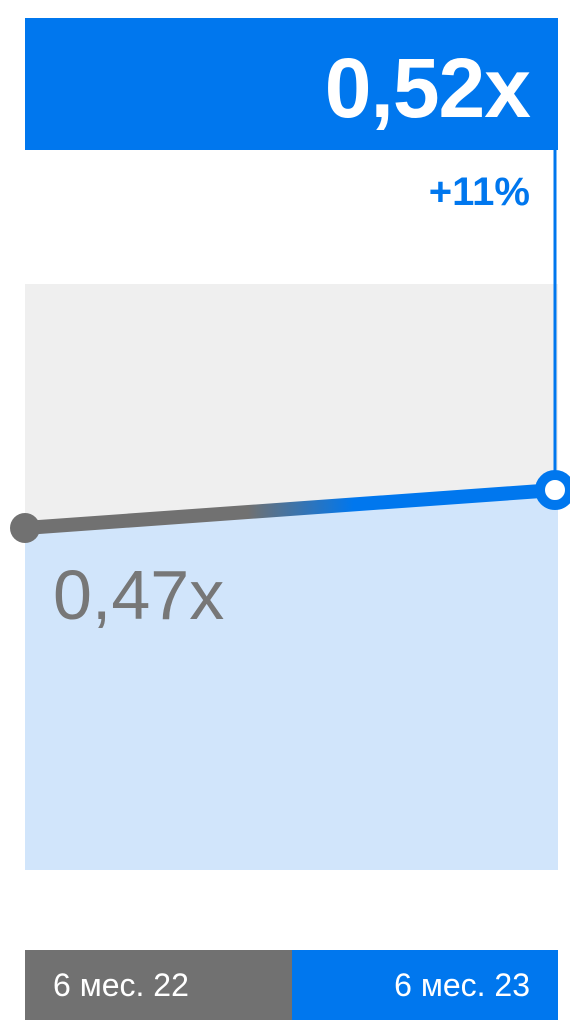 This screenshot has width=570, height=1020. Describe the element at coordinates (479, 192) in the screenshot. I see `change-percent-label: +11%` at that location.